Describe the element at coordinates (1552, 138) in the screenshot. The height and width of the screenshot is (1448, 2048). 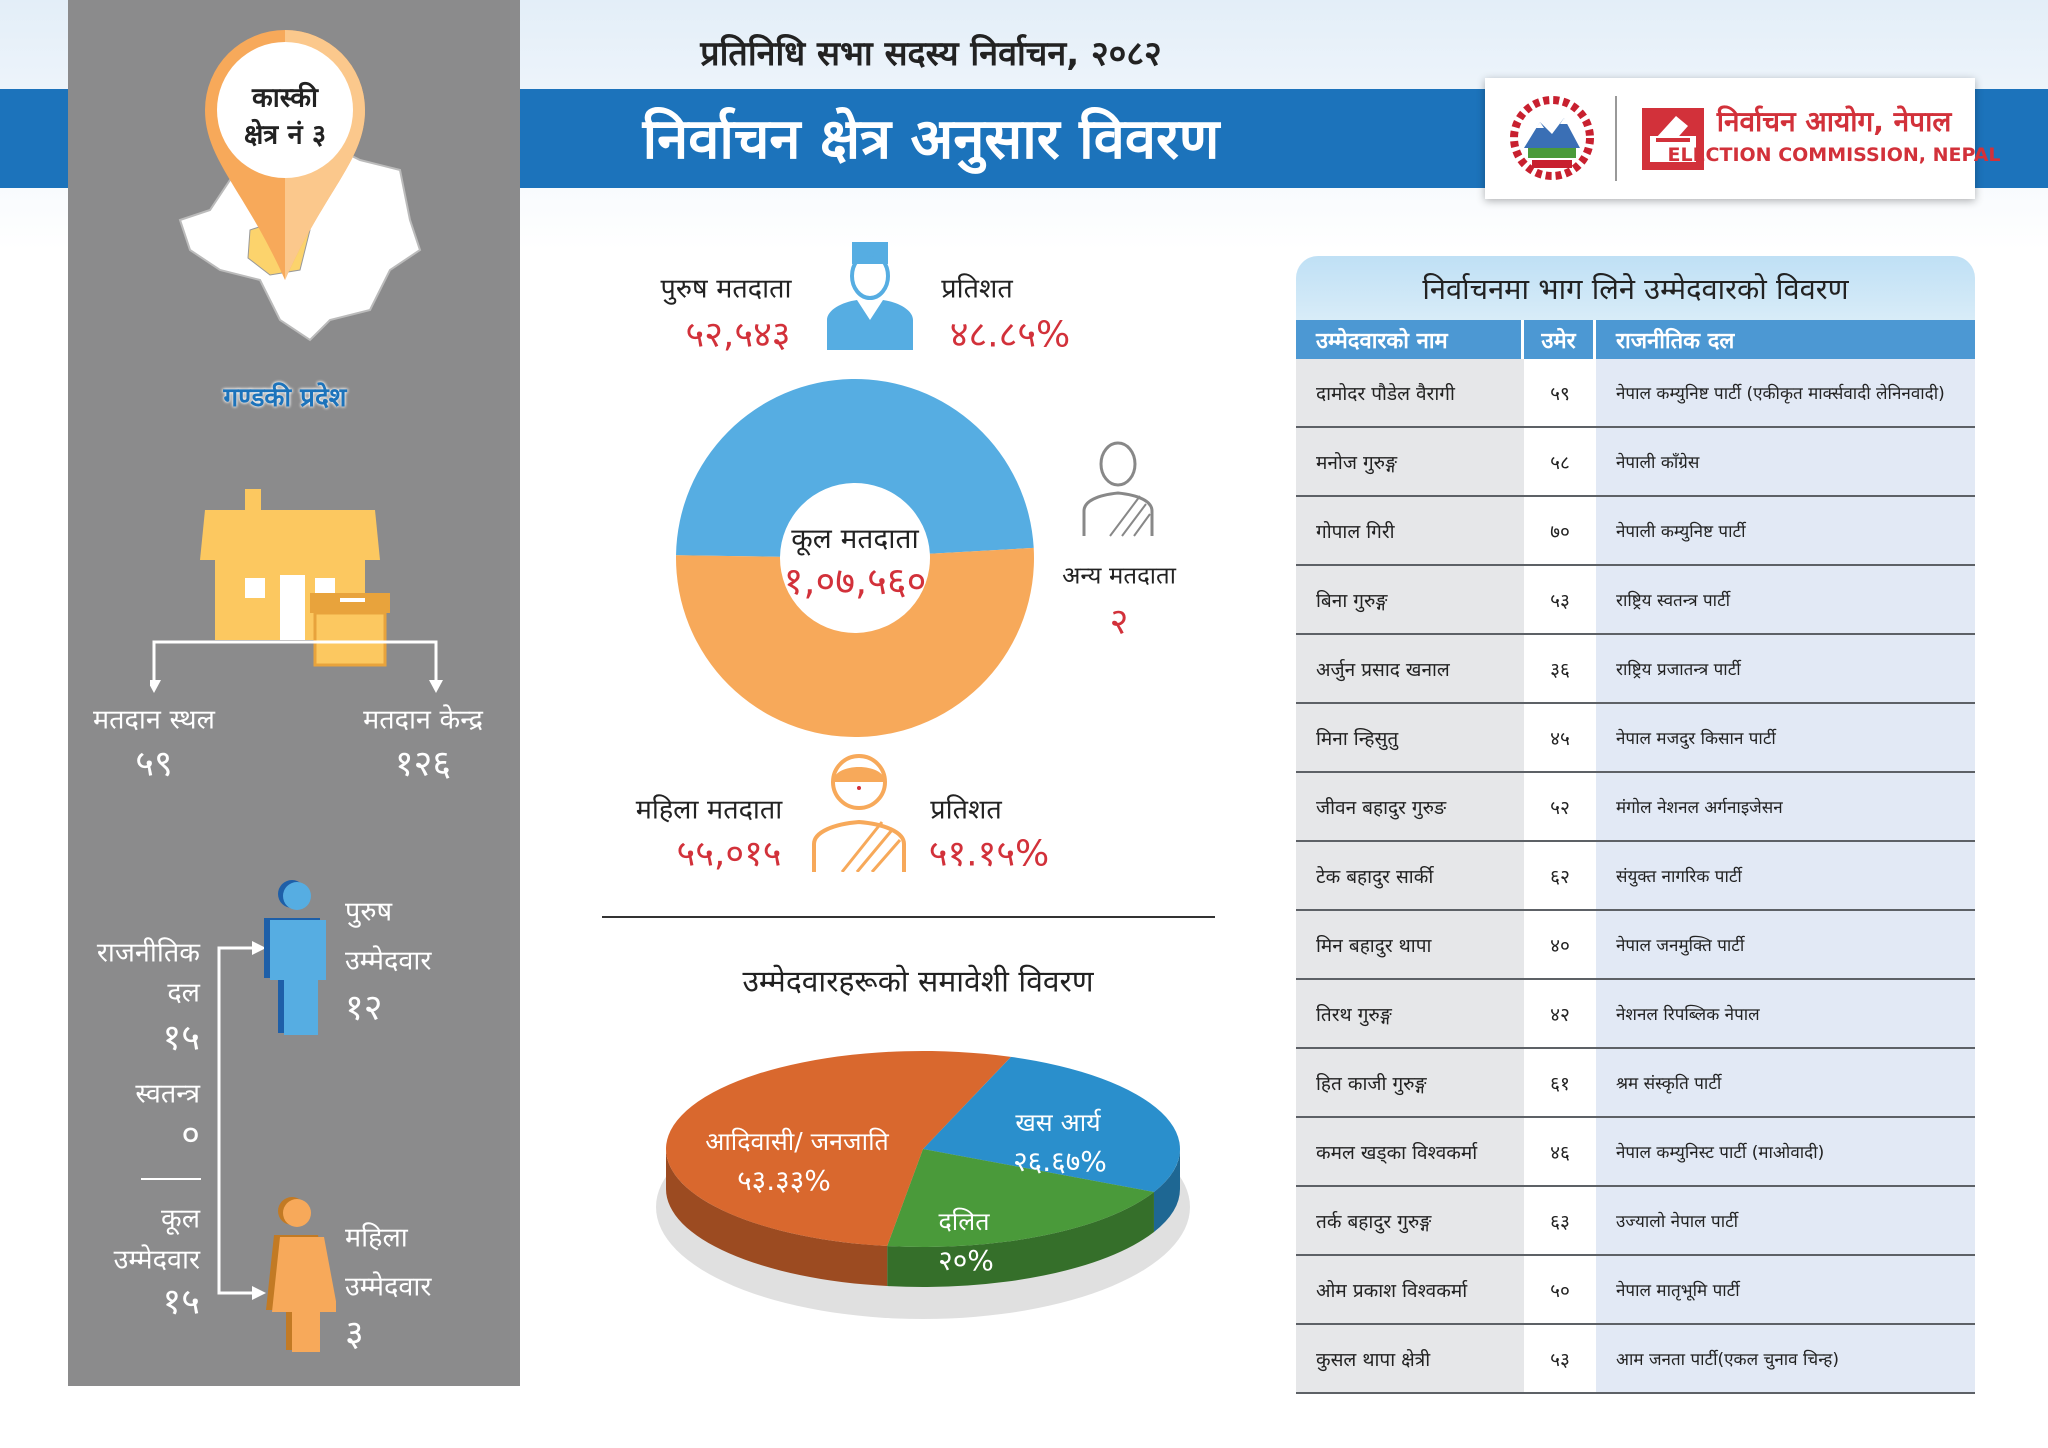
I see `nepal-emblem-icon` at that location.